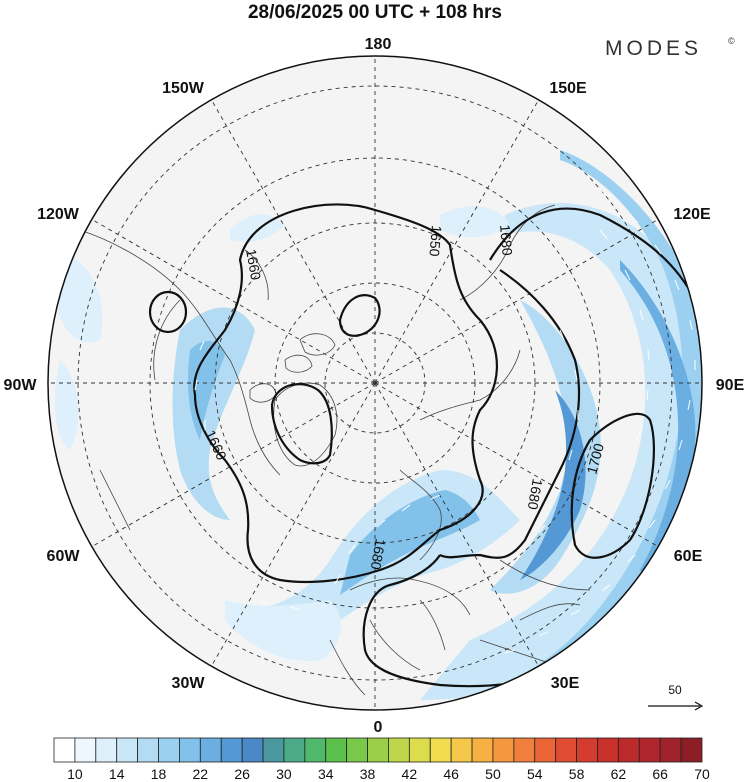 This screenshot has height=782, width=750. Describe the element at coordinates (730, 385) in the screenshot. I see `lon-label-90e: 90E` at that location.